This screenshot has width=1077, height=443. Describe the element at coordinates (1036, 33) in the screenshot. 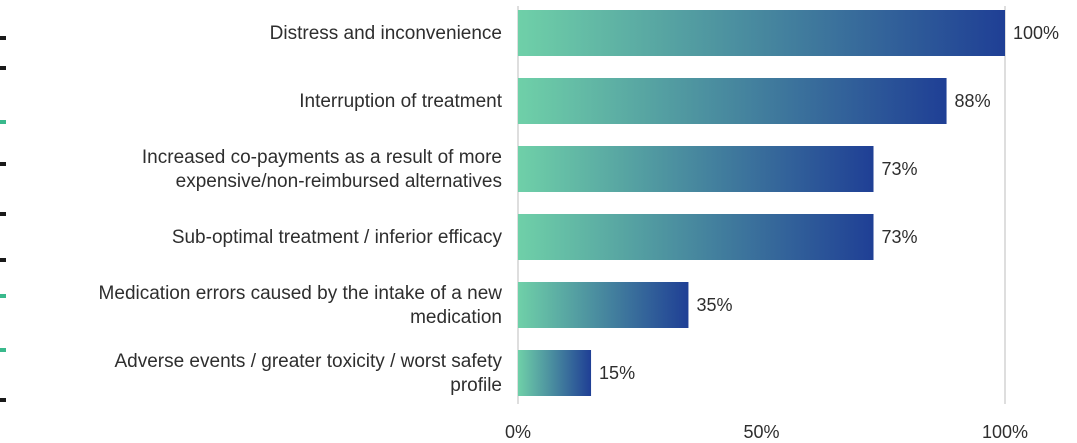

I see `value-label: 100%` at that location.